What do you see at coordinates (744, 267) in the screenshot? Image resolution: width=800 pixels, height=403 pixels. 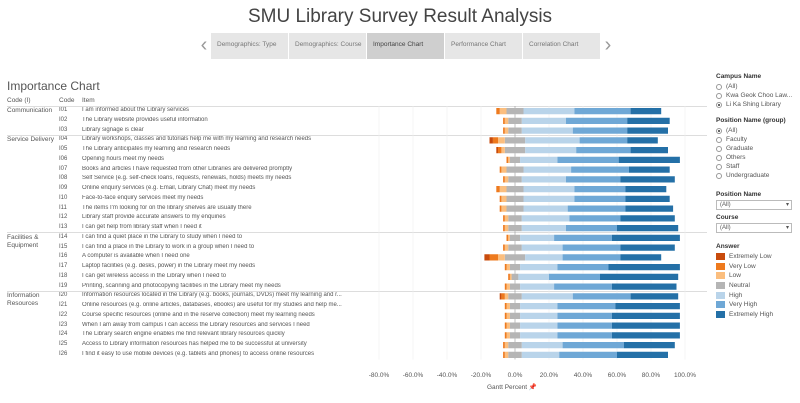 I see `legend-item: Very Low` at bounding box center [744, 267].